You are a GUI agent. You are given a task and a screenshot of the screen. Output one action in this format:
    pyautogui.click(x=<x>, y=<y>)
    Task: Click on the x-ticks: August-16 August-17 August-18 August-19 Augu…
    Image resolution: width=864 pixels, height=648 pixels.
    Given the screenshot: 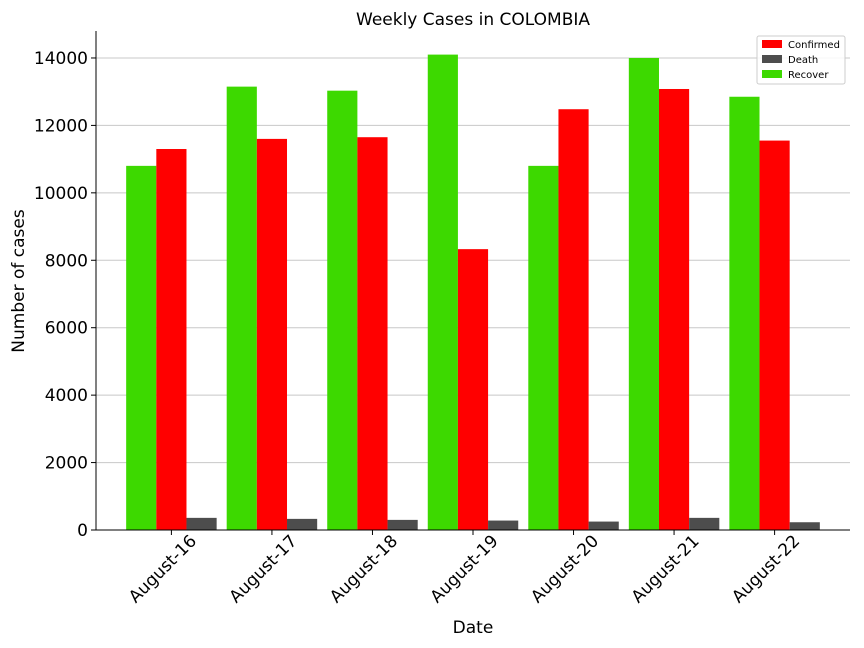 What is the action you would take?
    pyautogui.click(x=464, y=568)
    